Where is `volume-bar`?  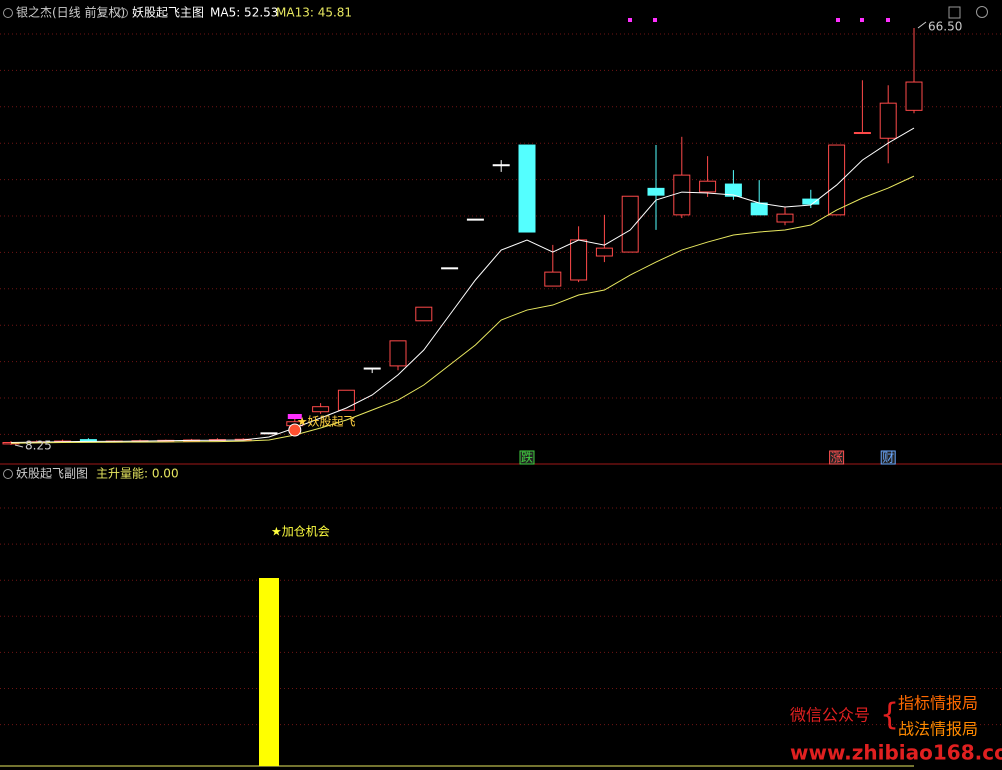
volume-bar is located at coordinates (269, 672).